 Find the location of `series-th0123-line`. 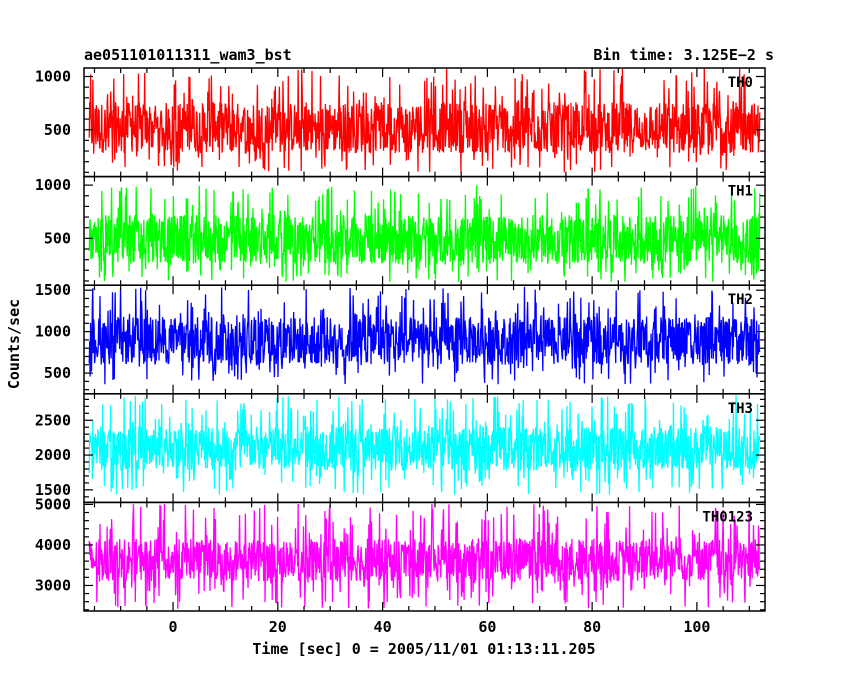

series-th0123-line is located at coordinates (424, 556).